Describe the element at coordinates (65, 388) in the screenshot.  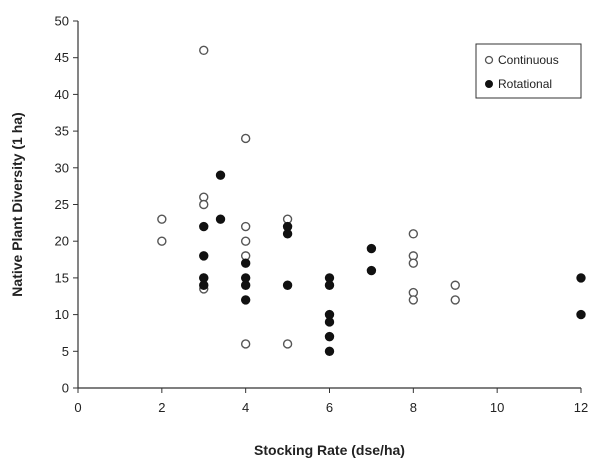
I see `y-tick-label: 0` at that location.